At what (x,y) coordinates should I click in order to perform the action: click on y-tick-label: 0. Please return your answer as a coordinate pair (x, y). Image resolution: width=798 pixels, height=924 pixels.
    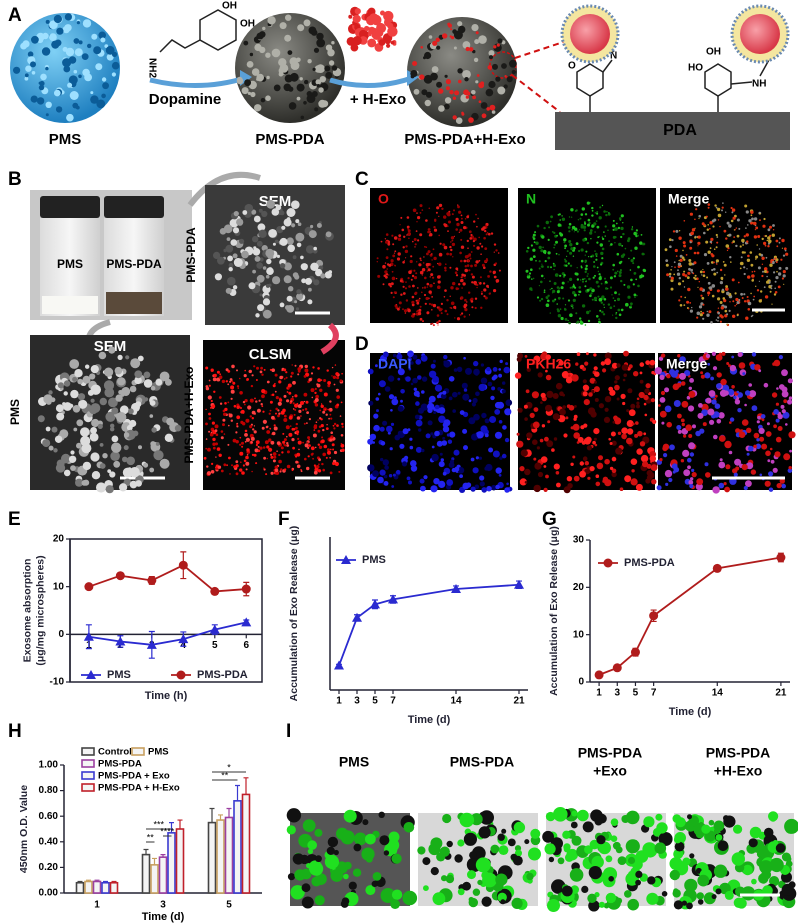
    Looking at the image, I should click on (61, 634).